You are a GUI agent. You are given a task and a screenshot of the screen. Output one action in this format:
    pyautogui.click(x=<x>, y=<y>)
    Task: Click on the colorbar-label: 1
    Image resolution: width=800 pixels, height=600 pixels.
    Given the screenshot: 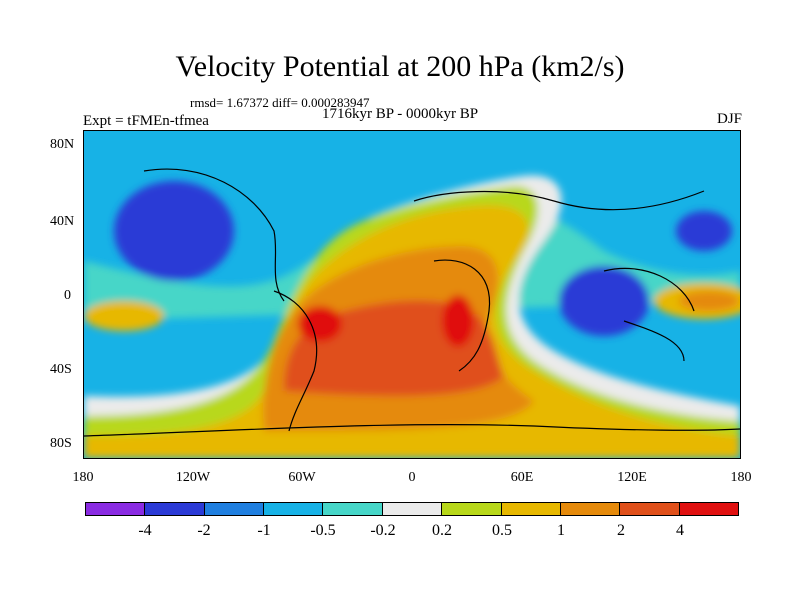 What is the action you would take?
    pyautogui.click(x=561, y=530)
    